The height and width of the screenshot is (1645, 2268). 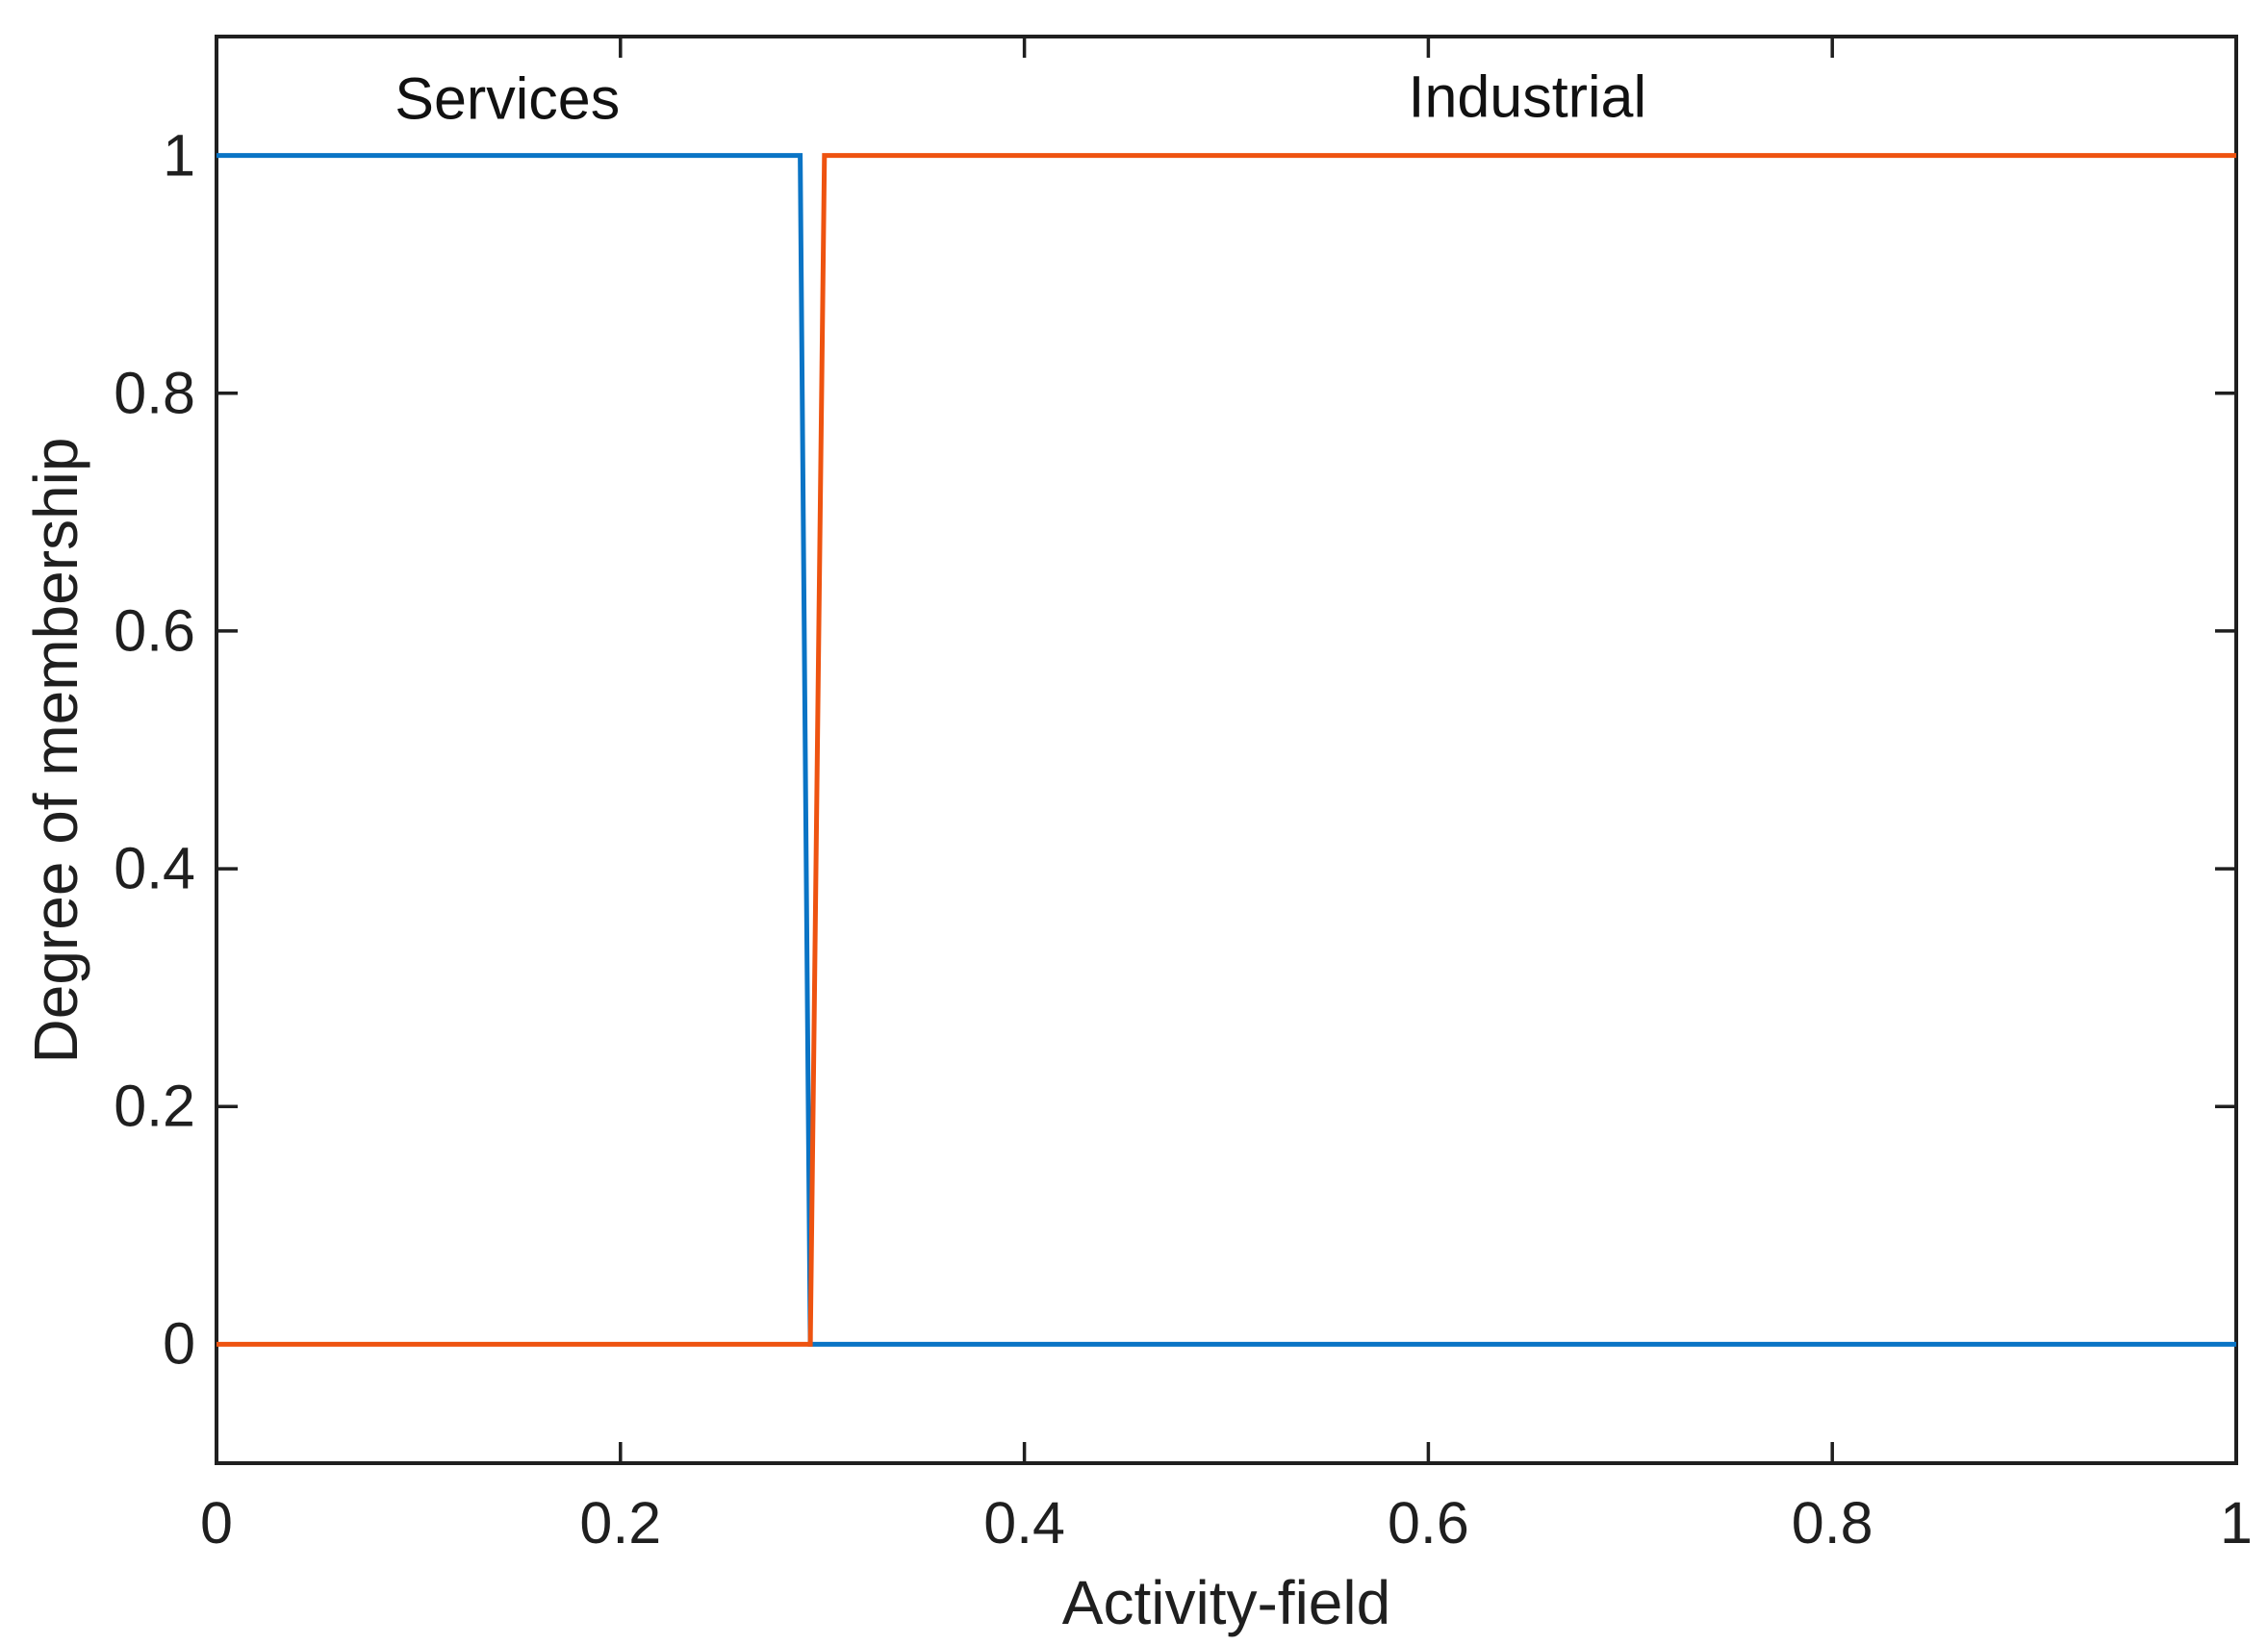 I want to click on x-axis-label: Activity-field, so click(x=1226, y=1602).